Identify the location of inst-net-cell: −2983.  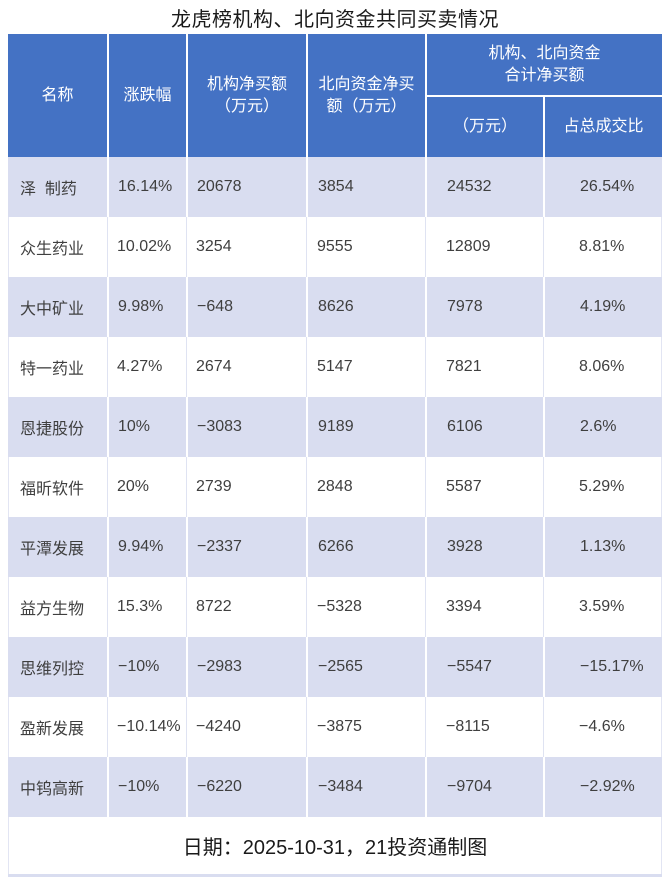
(246, 667).